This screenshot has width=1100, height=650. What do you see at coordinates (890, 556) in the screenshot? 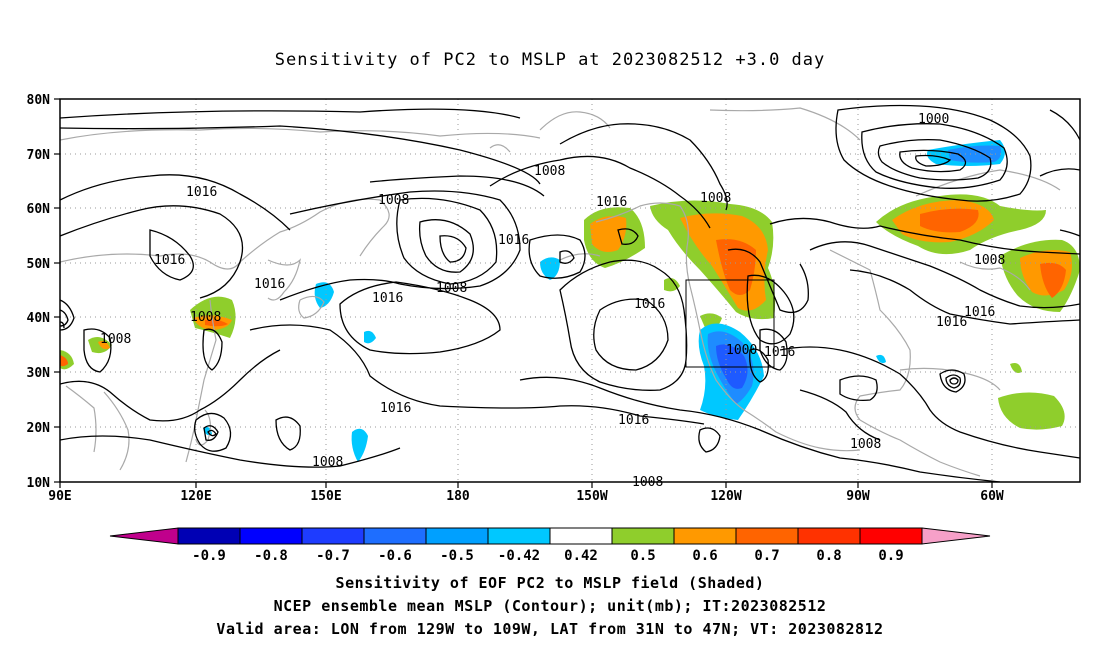
I see `colorbar-label: 0.9` at bounding box center [890, 556].